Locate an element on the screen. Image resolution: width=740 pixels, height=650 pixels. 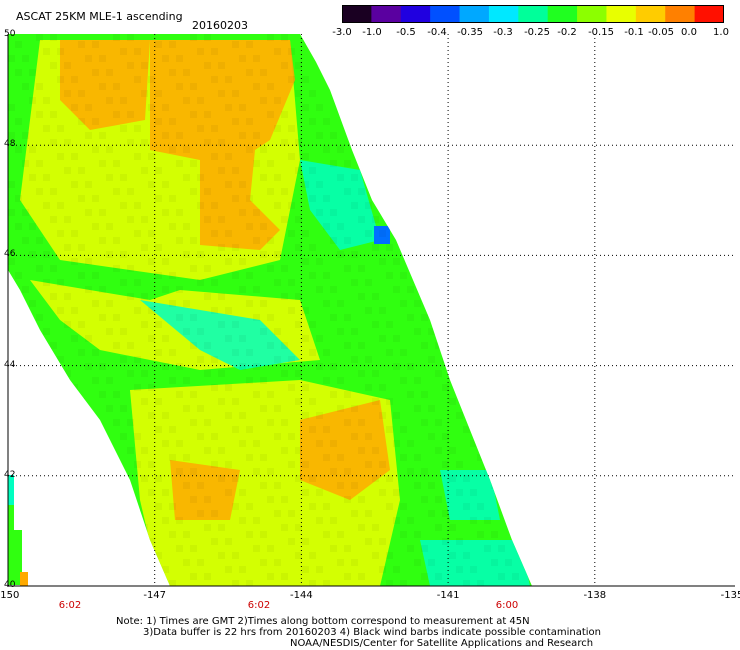
colorbar-segment is located at coordinates (592, 14).